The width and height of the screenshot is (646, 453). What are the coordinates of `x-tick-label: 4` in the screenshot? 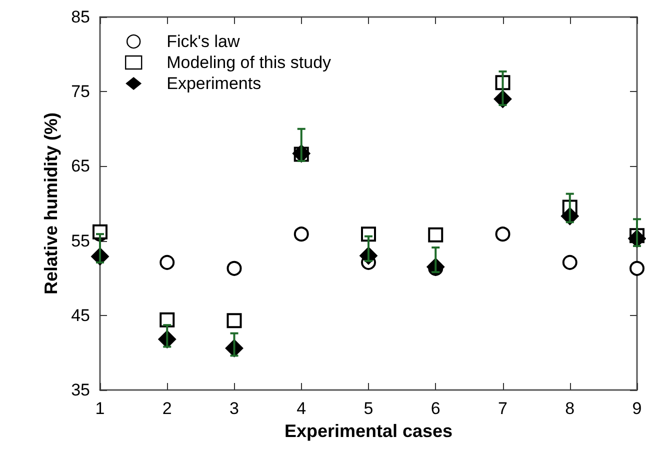 It's located at (301, 408).